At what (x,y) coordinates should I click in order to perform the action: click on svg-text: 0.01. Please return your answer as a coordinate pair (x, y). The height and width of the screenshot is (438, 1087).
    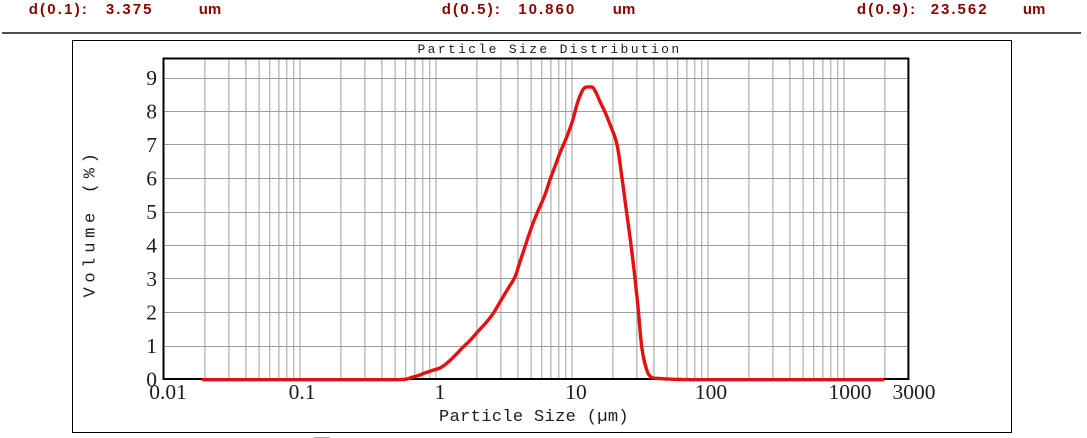
    Looking at the image, I should click on (168, 392).